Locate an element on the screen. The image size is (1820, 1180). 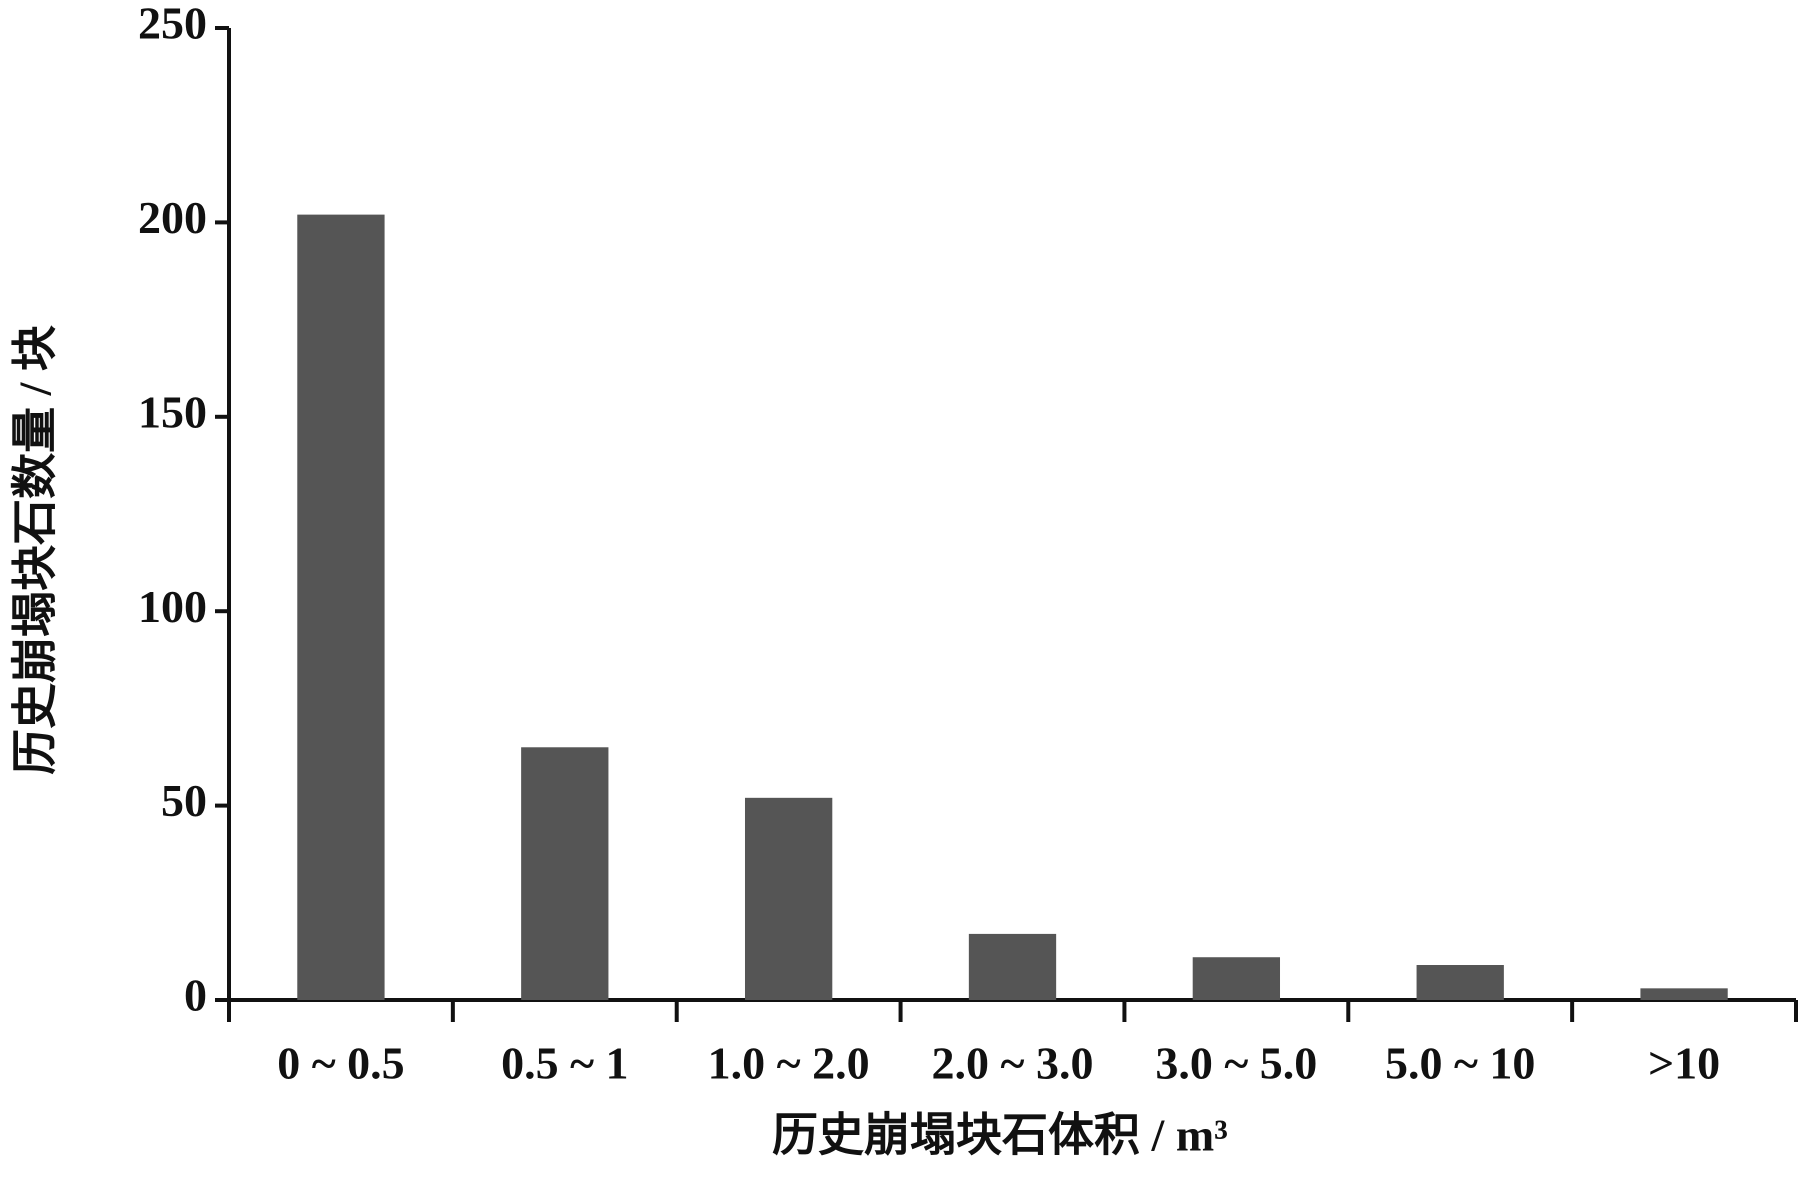
x-tick-label: 0 ~ 0.5 is located at coordinates (340, 1063).